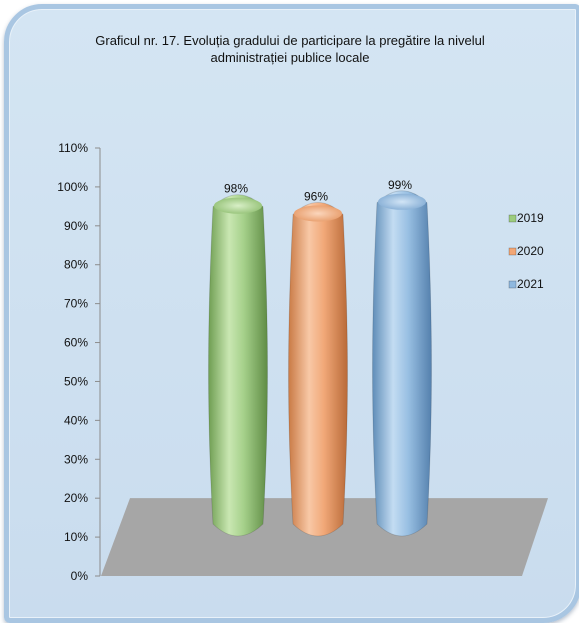 Image resolution: width=579 pixels, height=623 pixels. I want to click on y-tick-label: 60%, so click(76, 343).